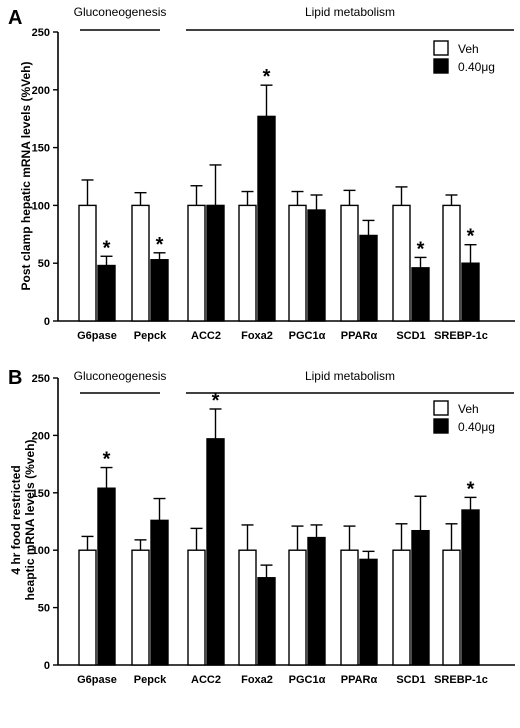 This screenshot has height=728, width=520. I want to click on panel-b-x-tick-label: Foxa2, so click(257, 680).